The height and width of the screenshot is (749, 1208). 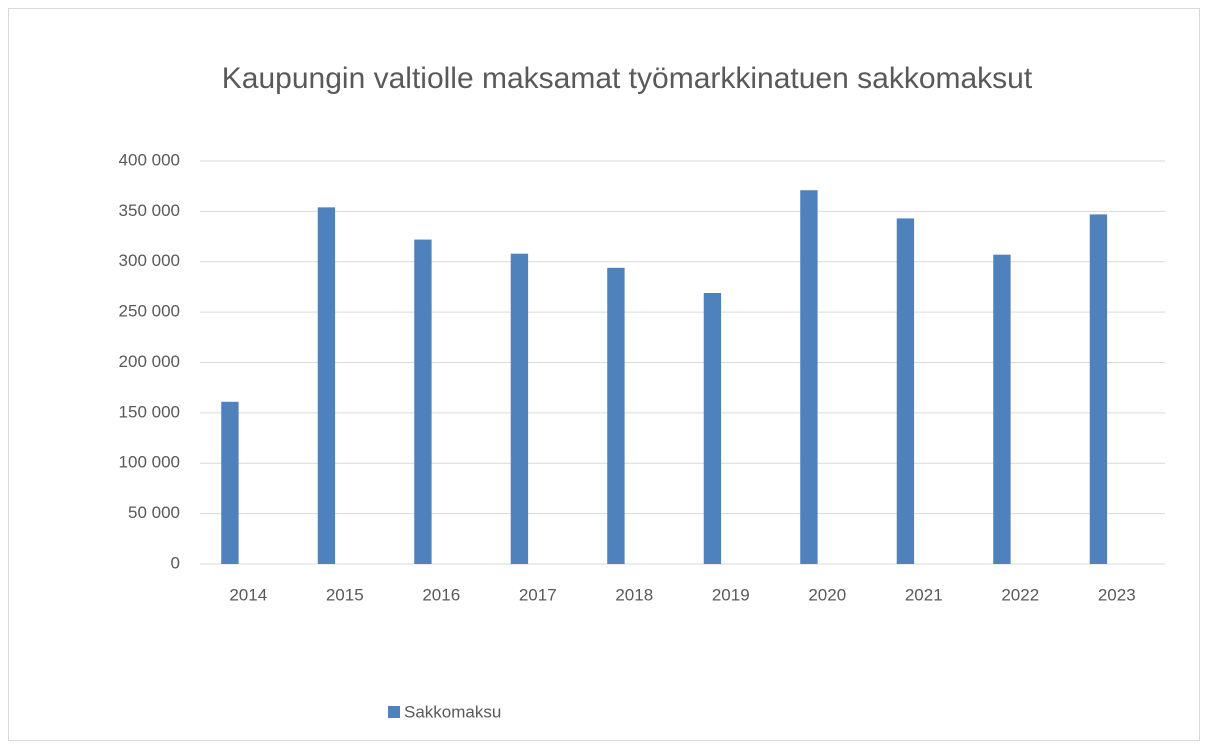 What do you see at coordinates (441, 594) in the screenshot?
I see `x-tick-label: 2016` at bounding box center [441, 594].